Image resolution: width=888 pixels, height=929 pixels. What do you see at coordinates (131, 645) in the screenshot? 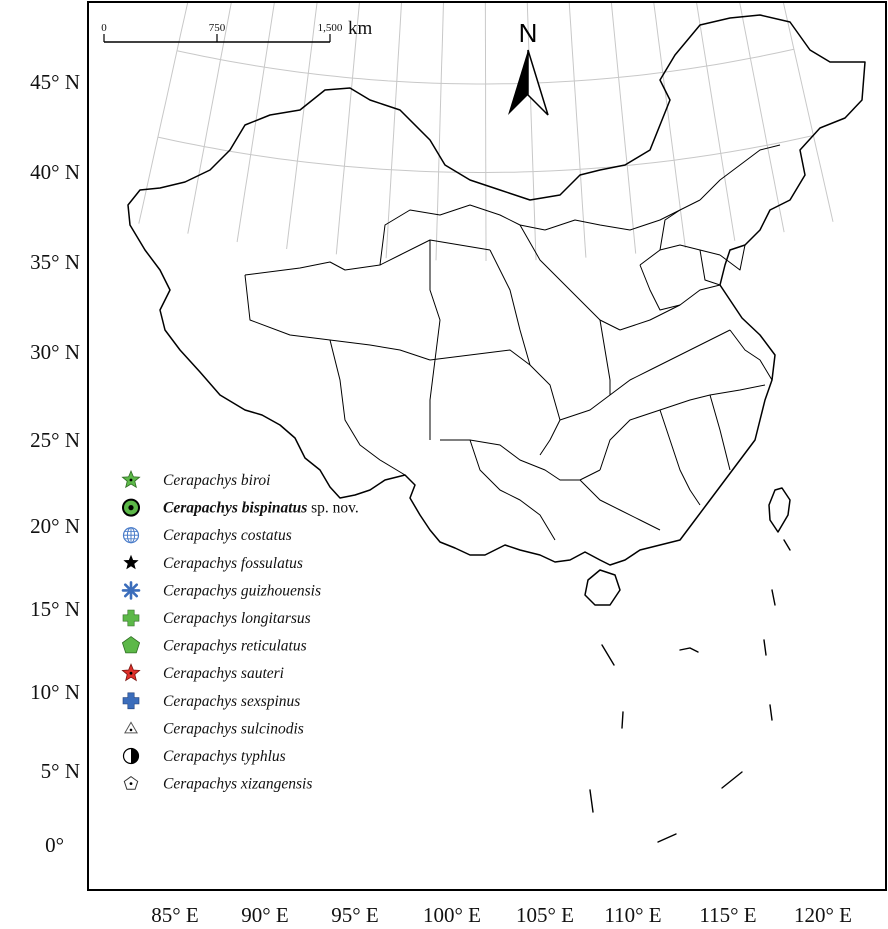
I see `legend-symbol-reticulatus-icon` at bounding box center [131, 645].